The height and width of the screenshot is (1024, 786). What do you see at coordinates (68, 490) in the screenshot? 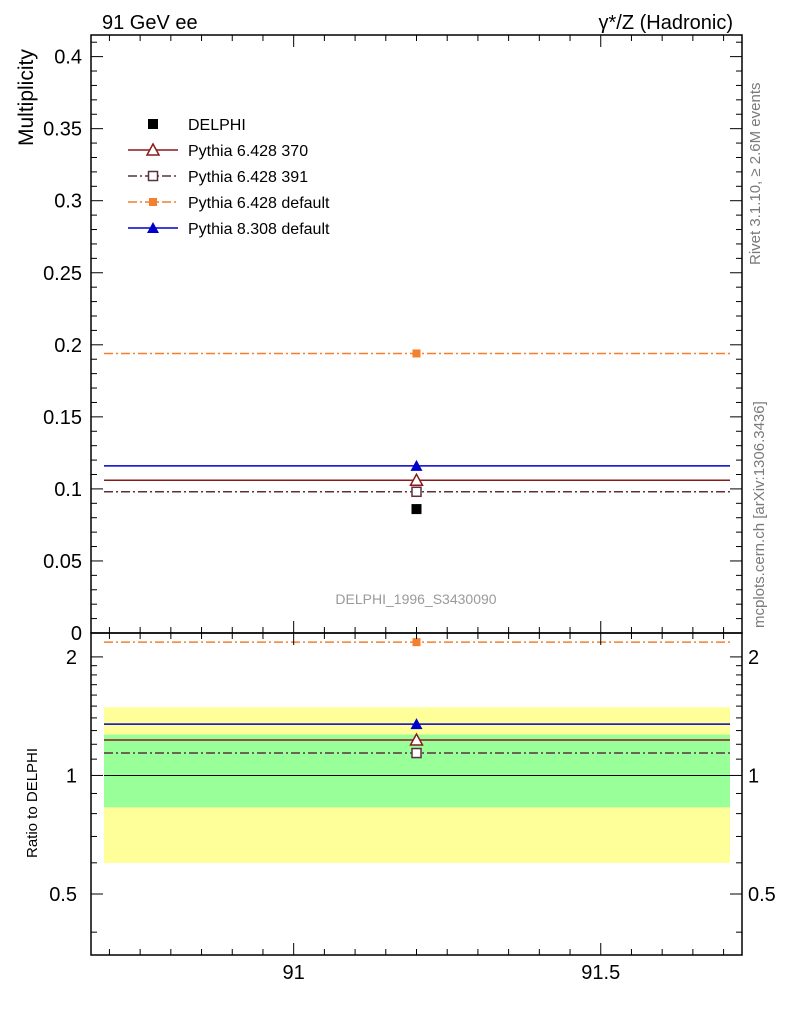
I see `y-tick-label: 0.1` at bounding box center [68, 490].